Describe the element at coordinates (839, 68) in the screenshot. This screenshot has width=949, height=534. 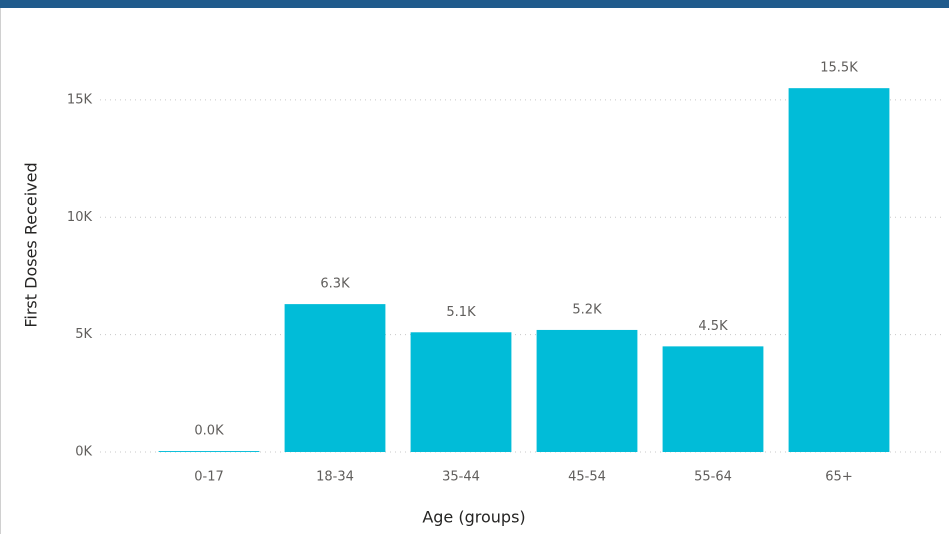
I see `data-label: 15.5K` at that location.